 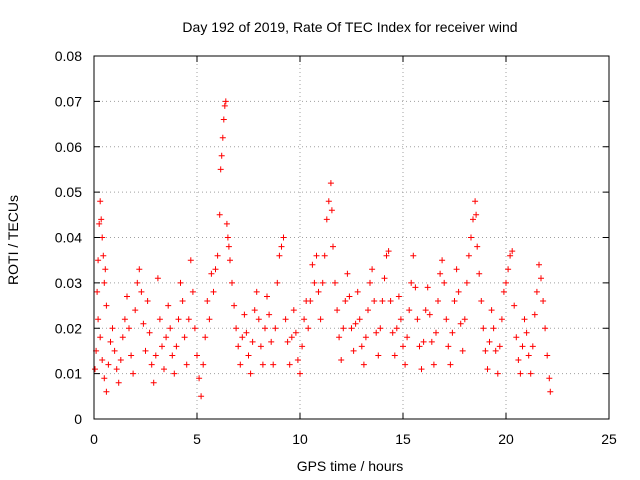 What do you see at coordinates (197, 439) in the screenshot?
I see `x-tick-label: 5` at bounding box center [197, 439].